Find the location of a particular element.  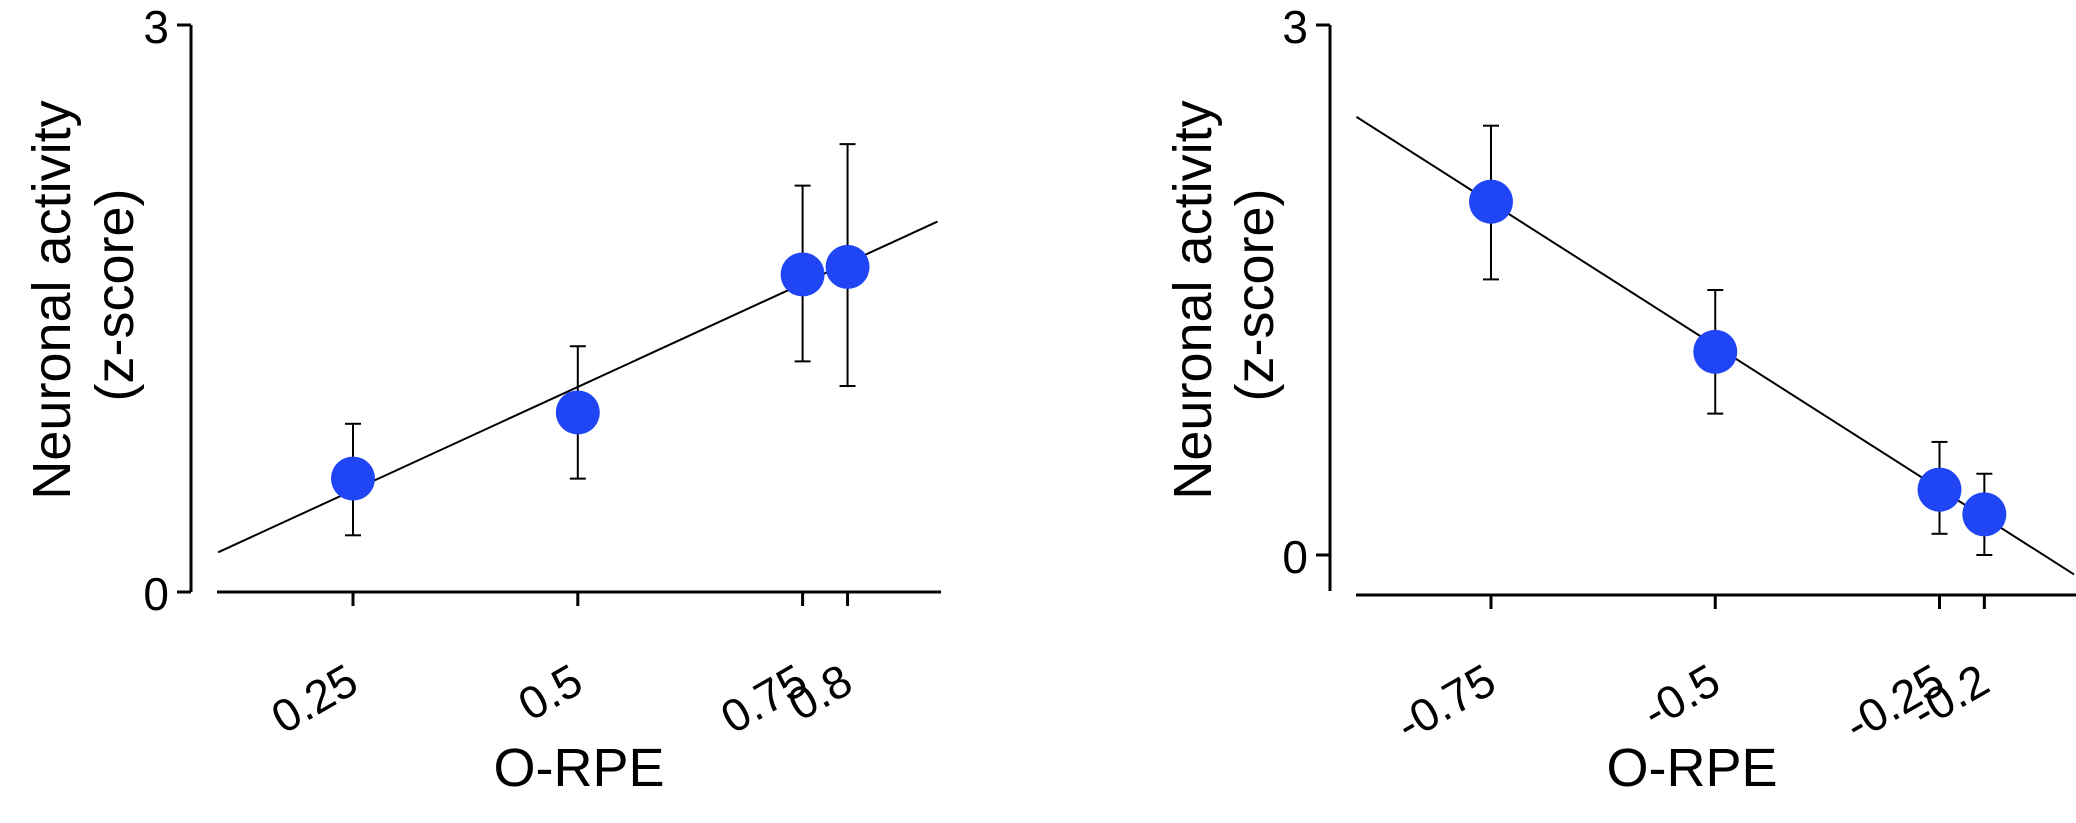

x-tick-label: 0.5 is located at coordinates (549, 692).